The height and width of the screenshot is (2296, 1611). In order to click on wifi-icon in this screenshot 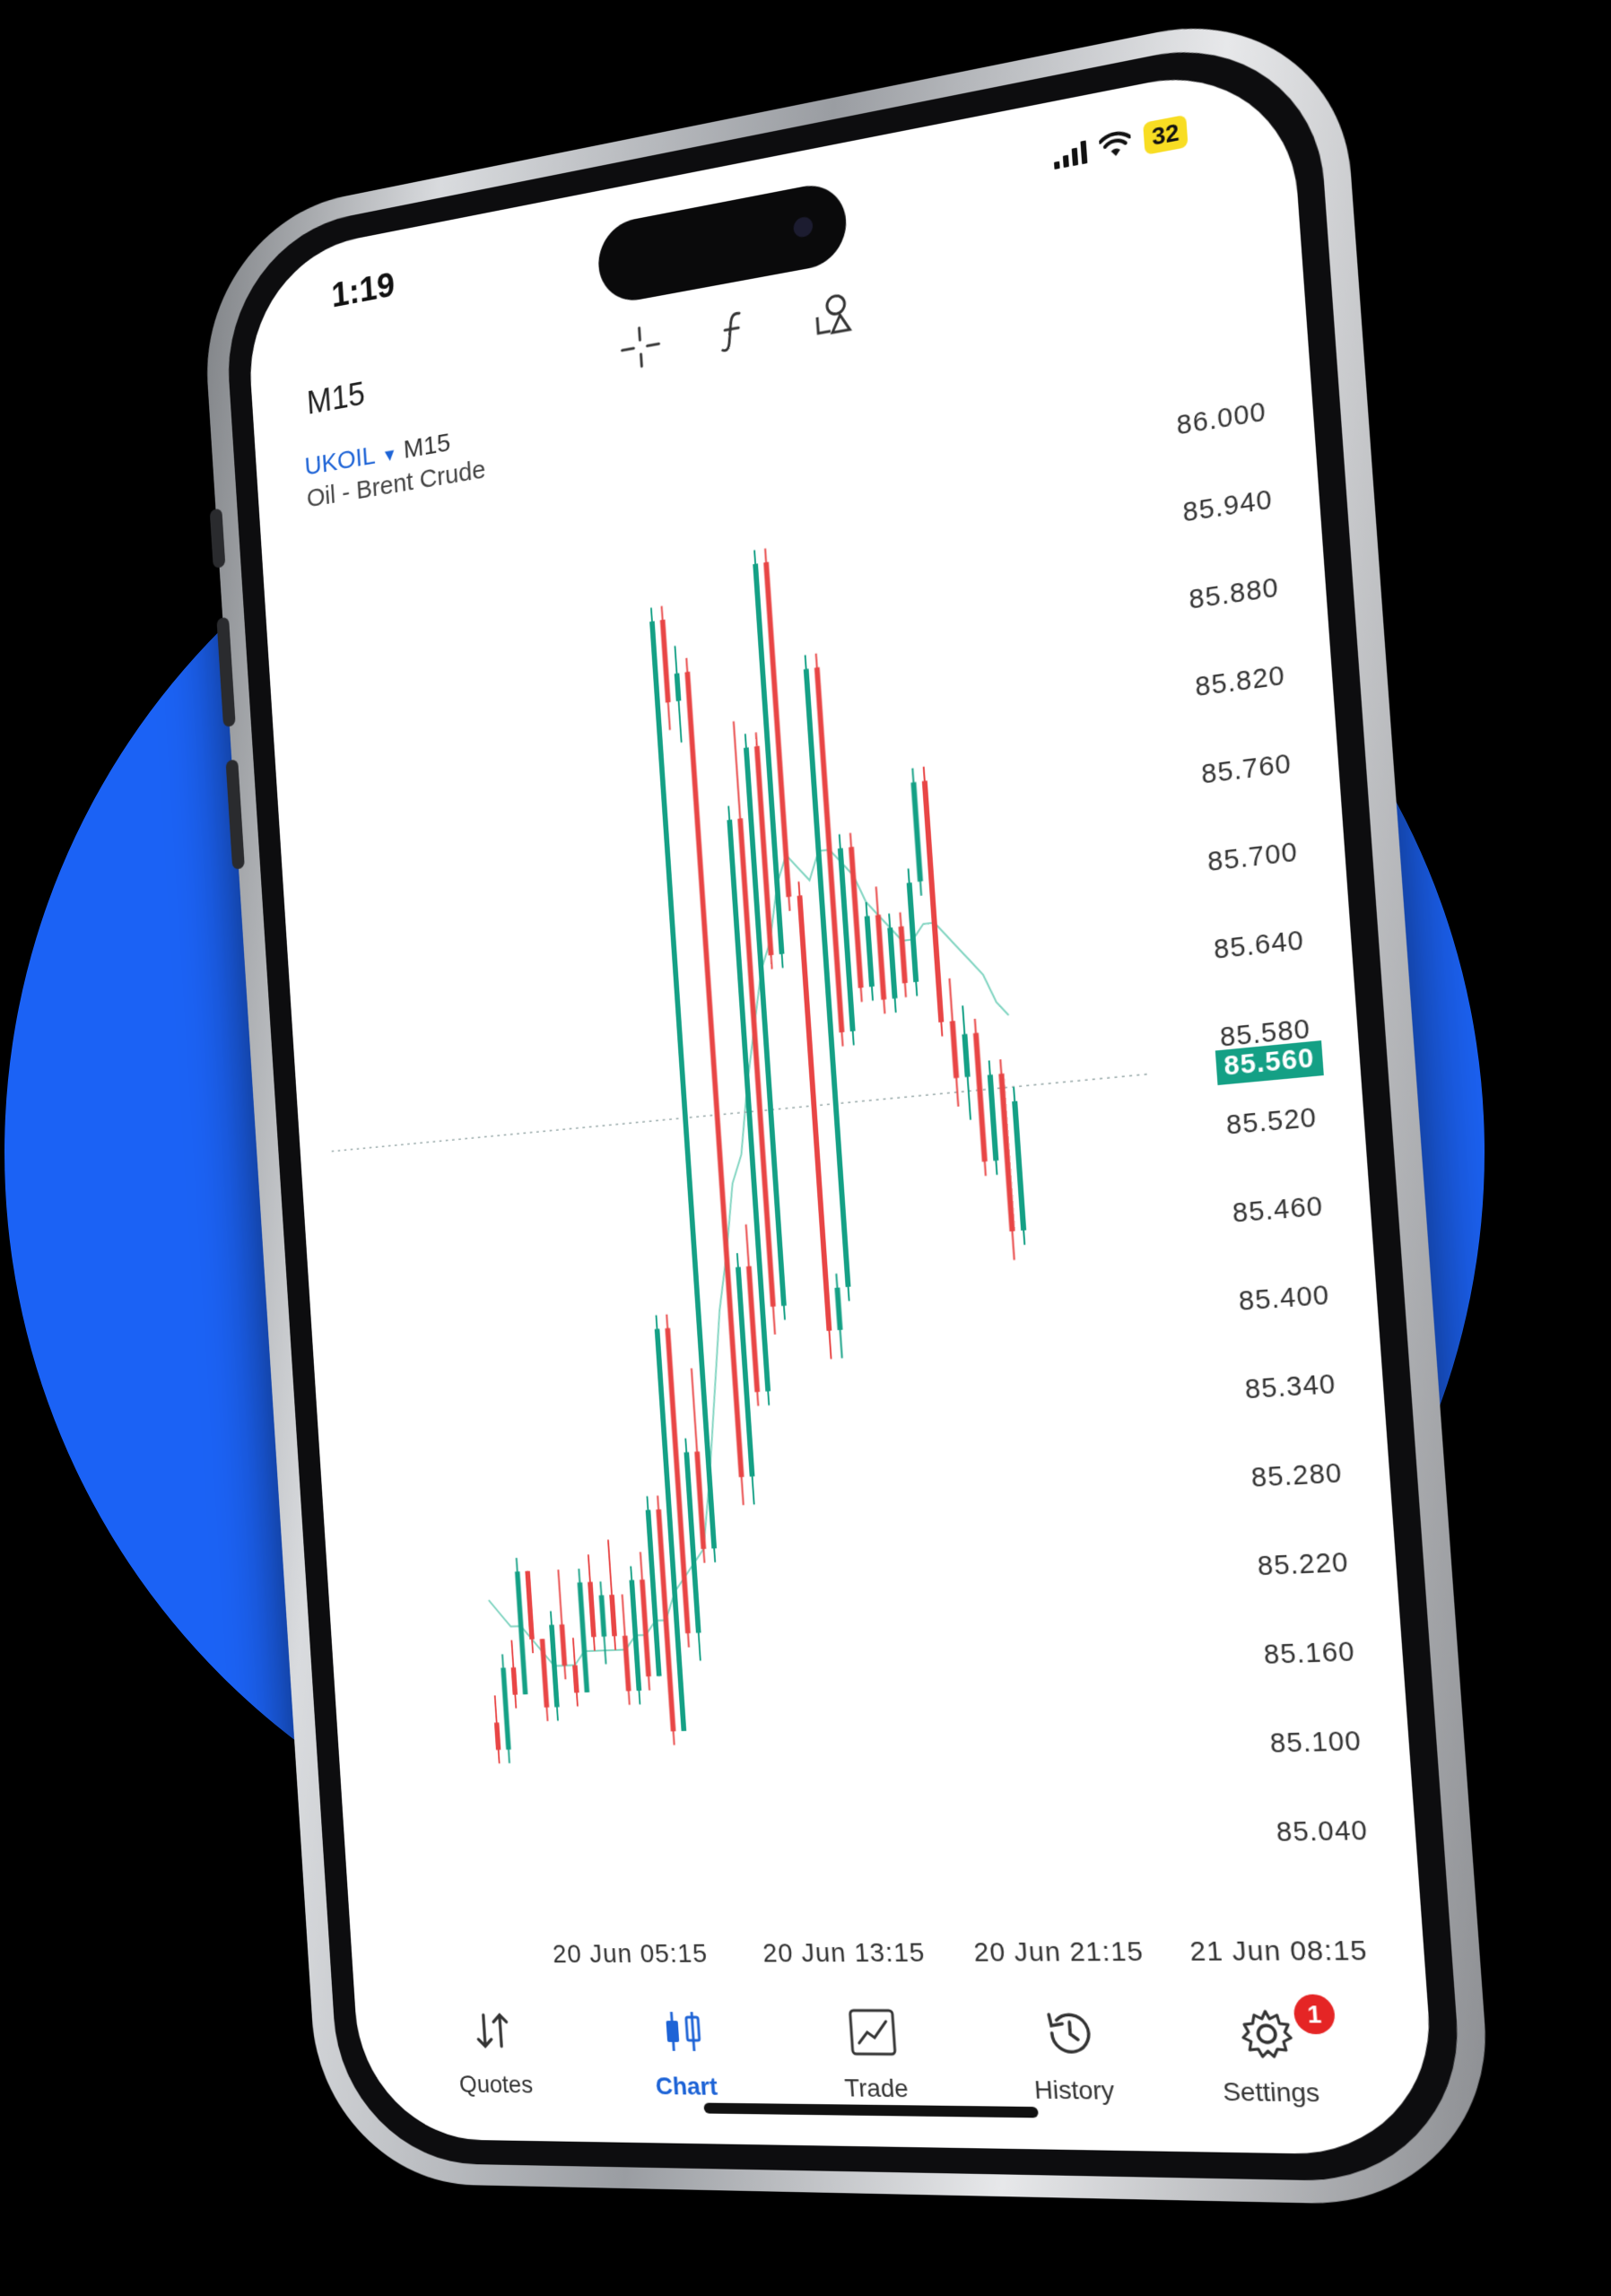, I will do `click(1115, 142)`.